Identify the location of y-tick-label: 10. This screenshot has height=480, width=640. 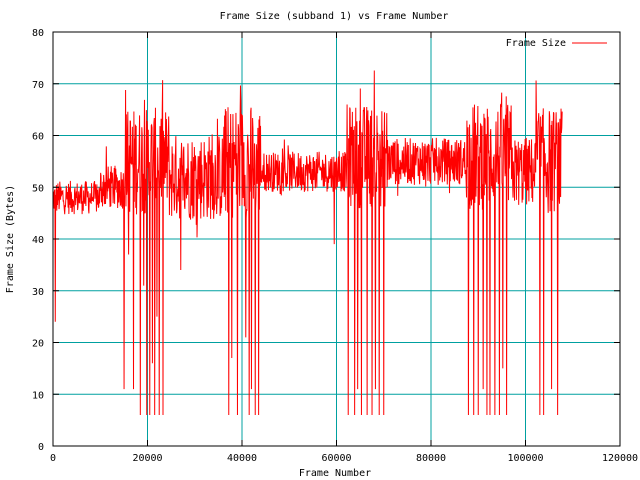
(38, 395).